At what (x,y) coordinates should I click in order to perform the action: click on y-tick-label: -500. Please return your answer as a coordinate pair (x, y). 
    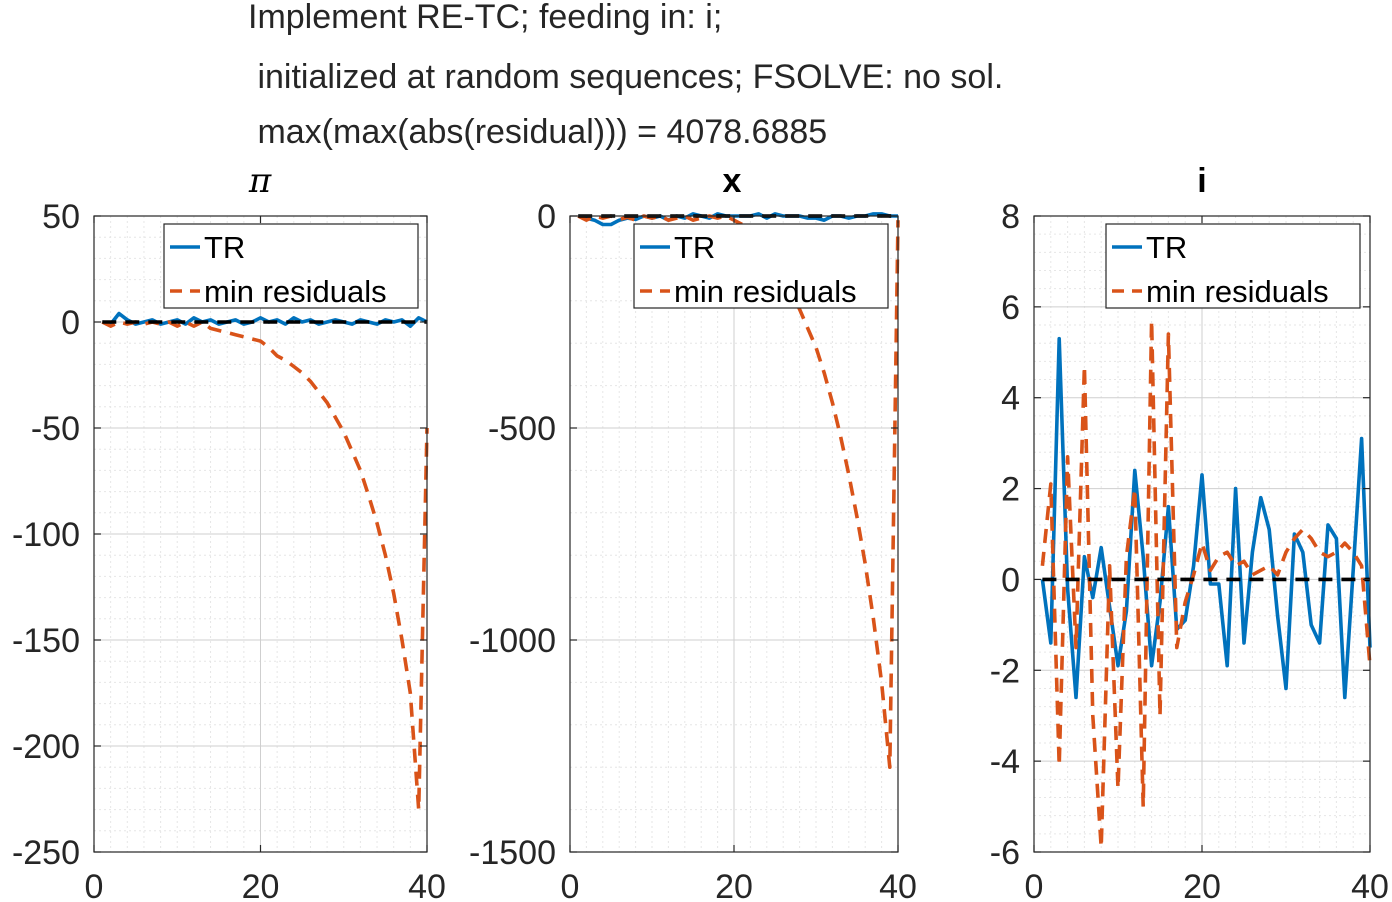
    Looking at the image, I should click on (522, 429).